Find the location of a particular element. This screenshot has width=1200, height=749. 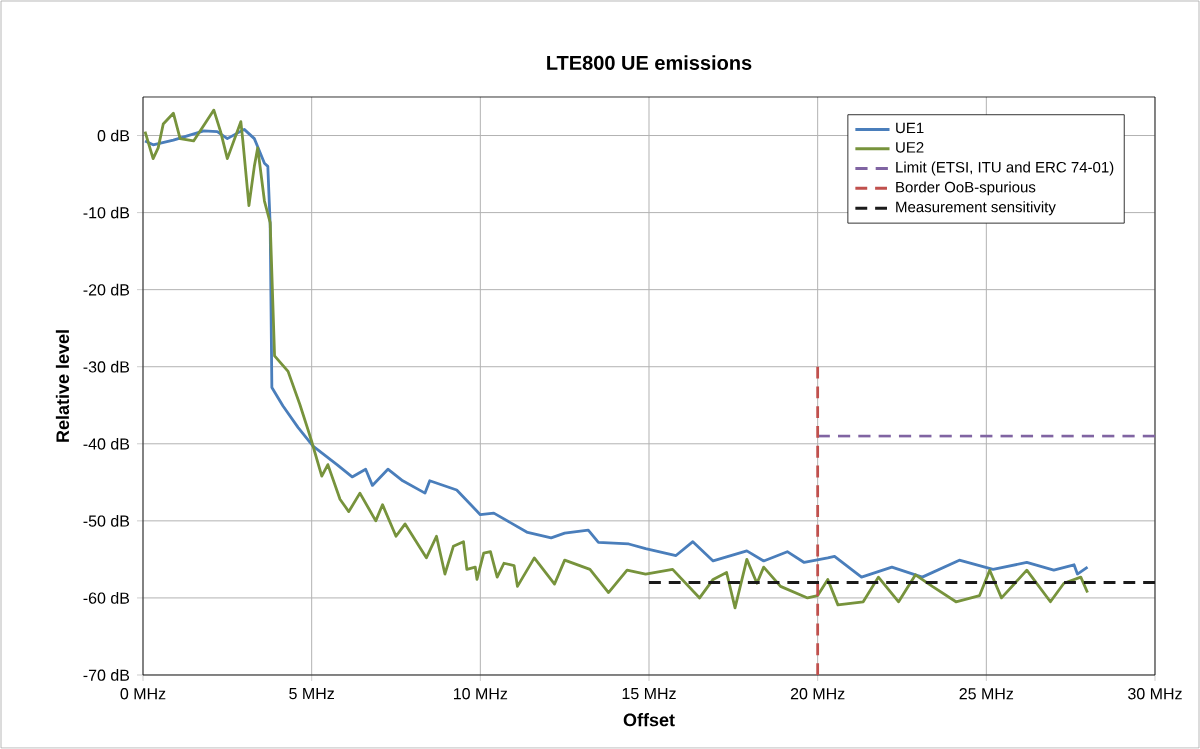

y-axis-title: Relative level is located at coordinates (62, 386).